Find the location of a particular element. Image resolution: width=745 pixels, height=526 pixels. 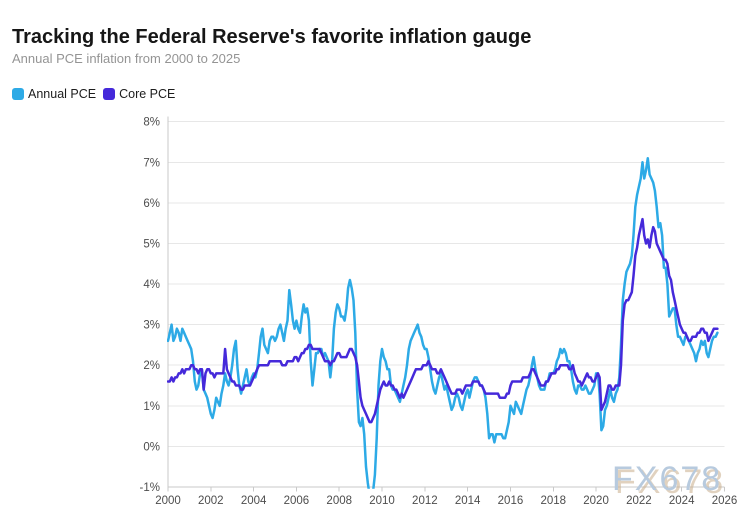

legend-item-annual-pce: Annual PCE is located at coordinates (54, 94).